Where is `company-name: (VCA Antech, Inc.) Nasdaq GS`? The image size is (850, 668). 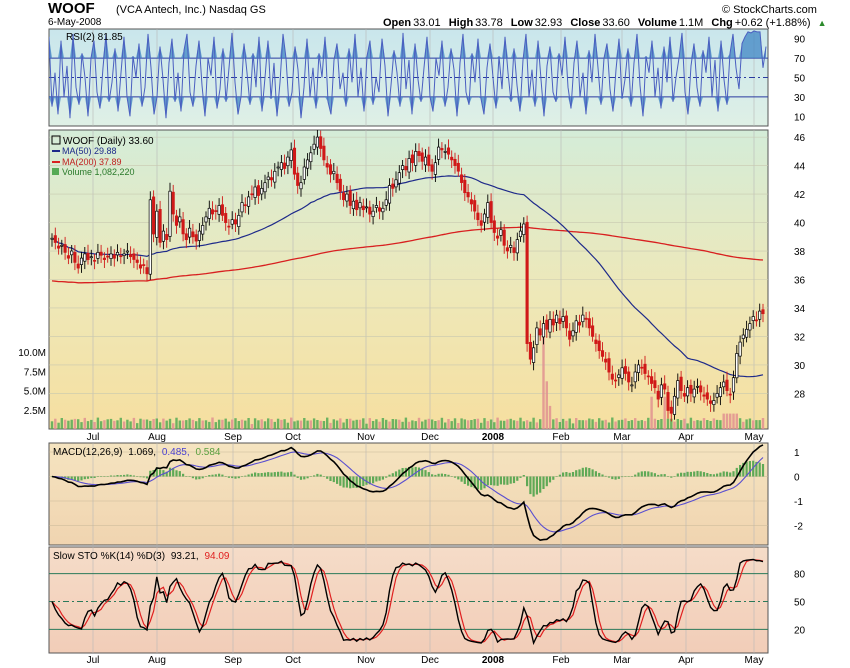 company-name: (VCA Antech, Inc.) Nasdaq GS is located at coordinates (191, 10).